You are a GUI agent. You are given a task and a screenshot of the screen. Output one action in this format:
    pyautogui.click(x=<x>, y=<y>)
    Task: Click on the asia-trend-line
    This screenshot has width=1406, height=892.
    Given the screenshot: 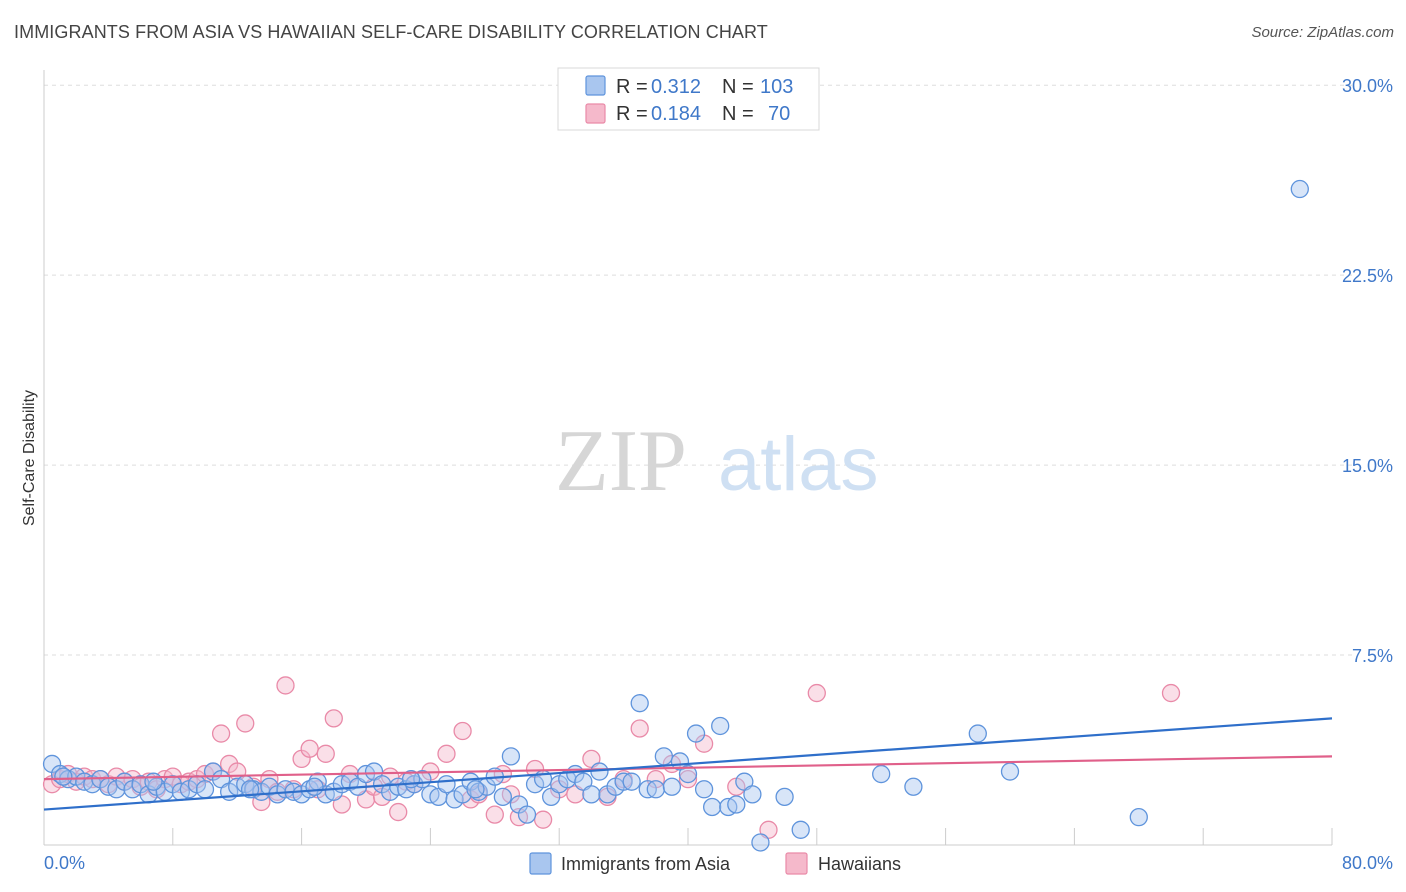 What is the action you would take?
    pyautogui.click(x=688, y=764)
    